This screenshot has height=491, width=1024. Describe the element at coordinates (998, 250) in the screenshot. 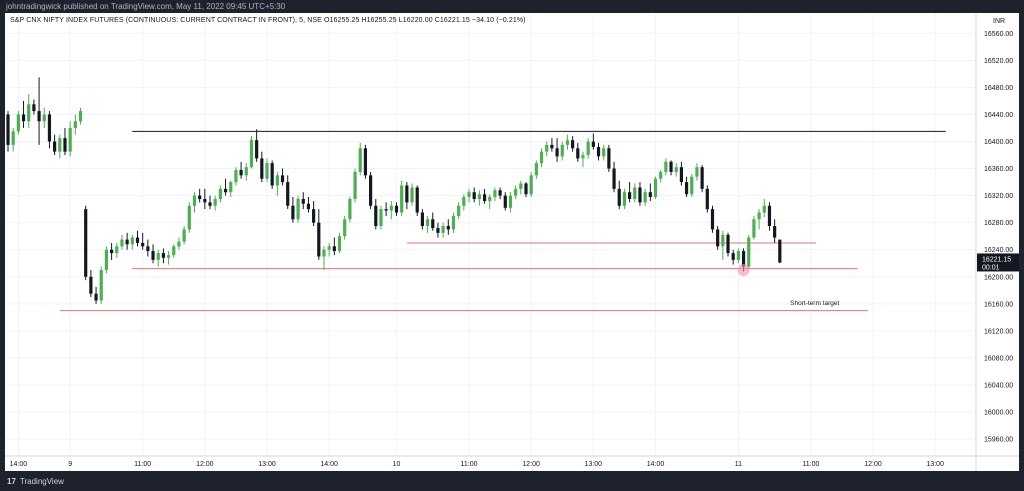

I see `y-tick-label: 16240.00` at that location.